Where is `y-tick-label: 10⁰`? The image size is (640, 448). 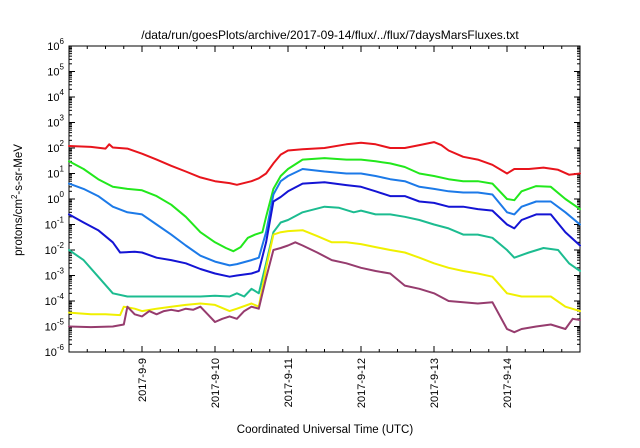 y-tick-label: 10⁰ is located at coordinates (55, 198).